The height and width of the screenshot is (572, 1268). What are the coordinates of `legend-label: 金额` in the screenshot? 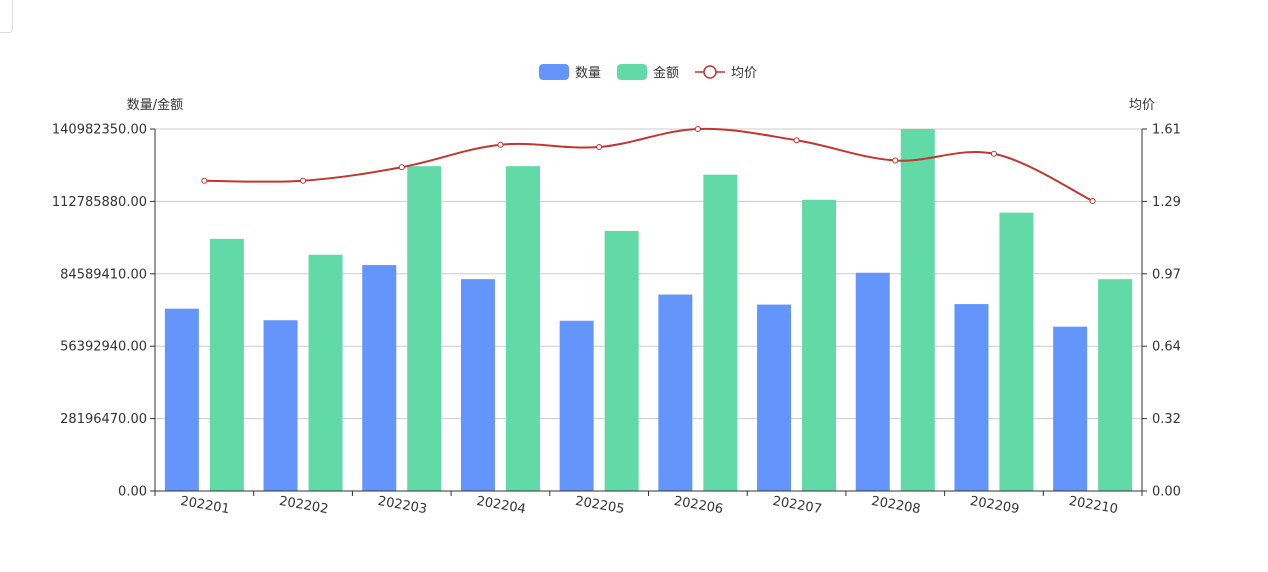 It's located at (666, 73).